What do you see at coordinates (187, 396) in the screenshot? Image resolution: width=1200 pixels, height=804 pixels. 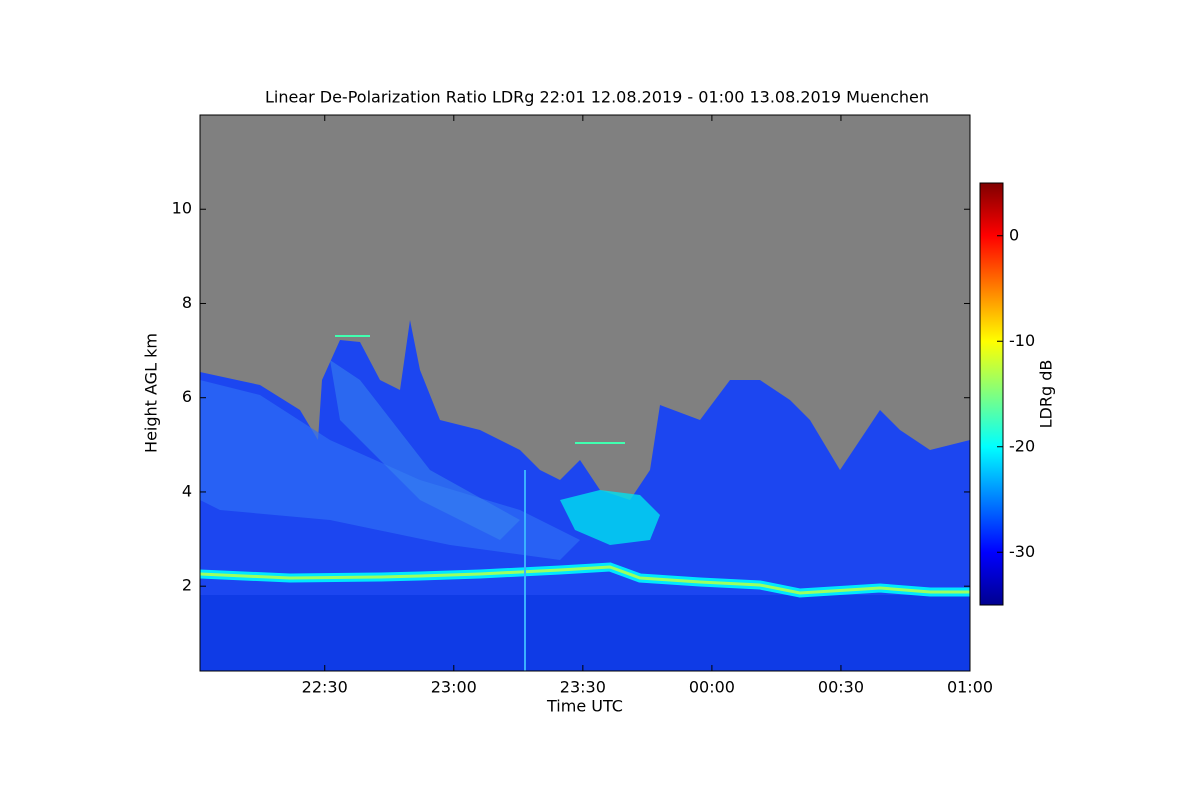 I see `y-tick-label: 6` at bounding box center [187, 396].